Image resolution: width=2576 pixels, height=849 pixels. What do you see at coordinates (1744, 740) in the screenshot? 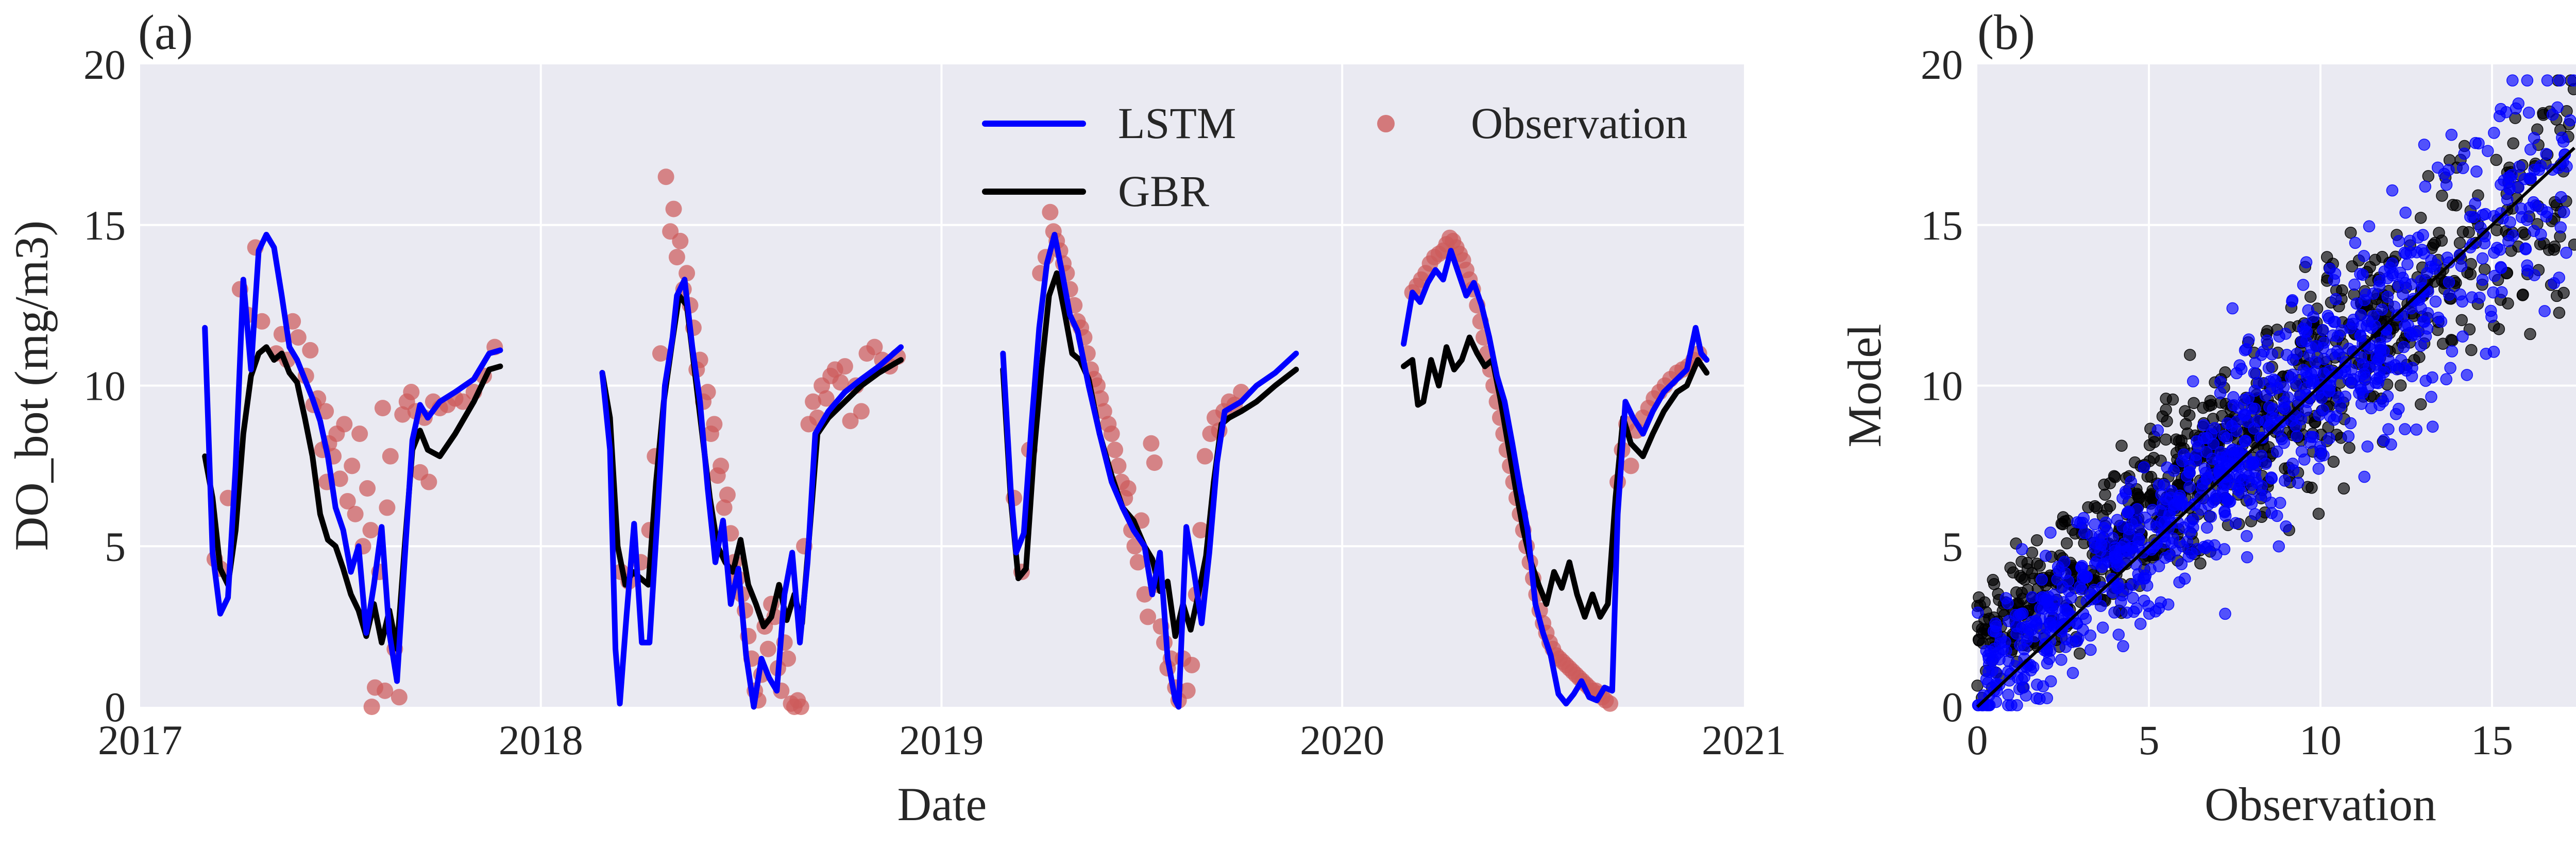
I see `x-tick-label: 2021` at bounding box center [1744, 740].